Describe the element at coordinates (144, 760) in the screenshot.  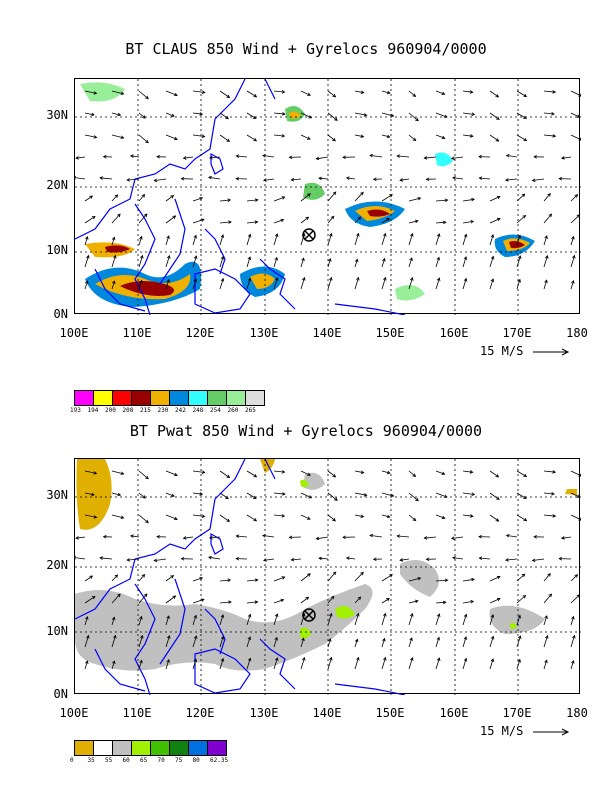
I see `colorbar-label: 65` at that location.